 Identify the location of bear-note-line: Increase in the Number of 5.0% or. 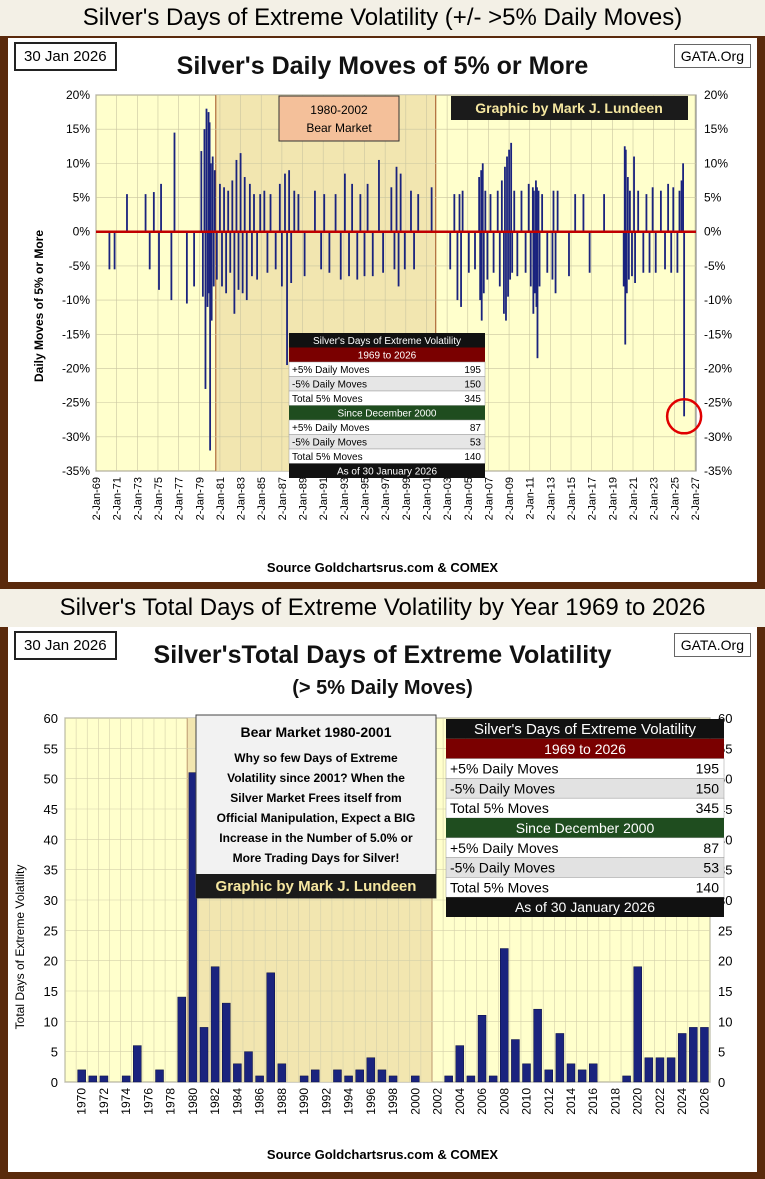
(316, 838).